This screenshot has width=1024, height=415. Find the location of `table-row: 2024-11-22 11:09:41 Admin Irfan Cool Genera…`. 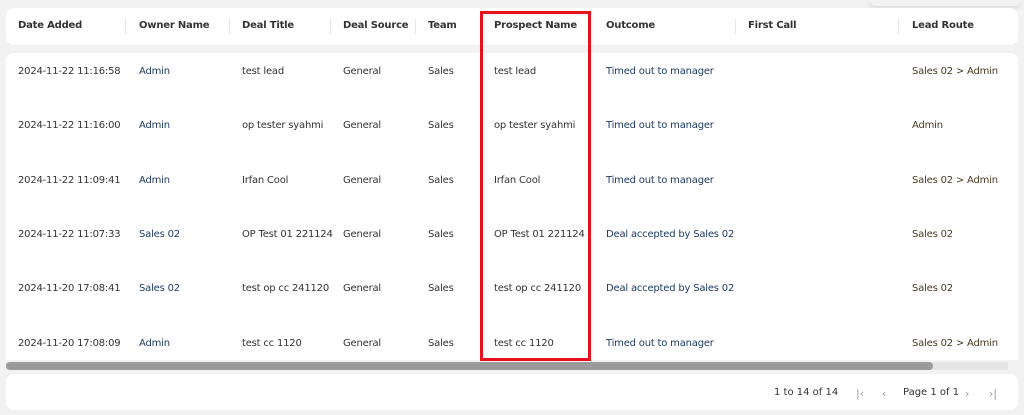

table-row: 2024-11-22 11:09:41 Admin Irfan Cool Genera… is located at coordinates (512, 182).